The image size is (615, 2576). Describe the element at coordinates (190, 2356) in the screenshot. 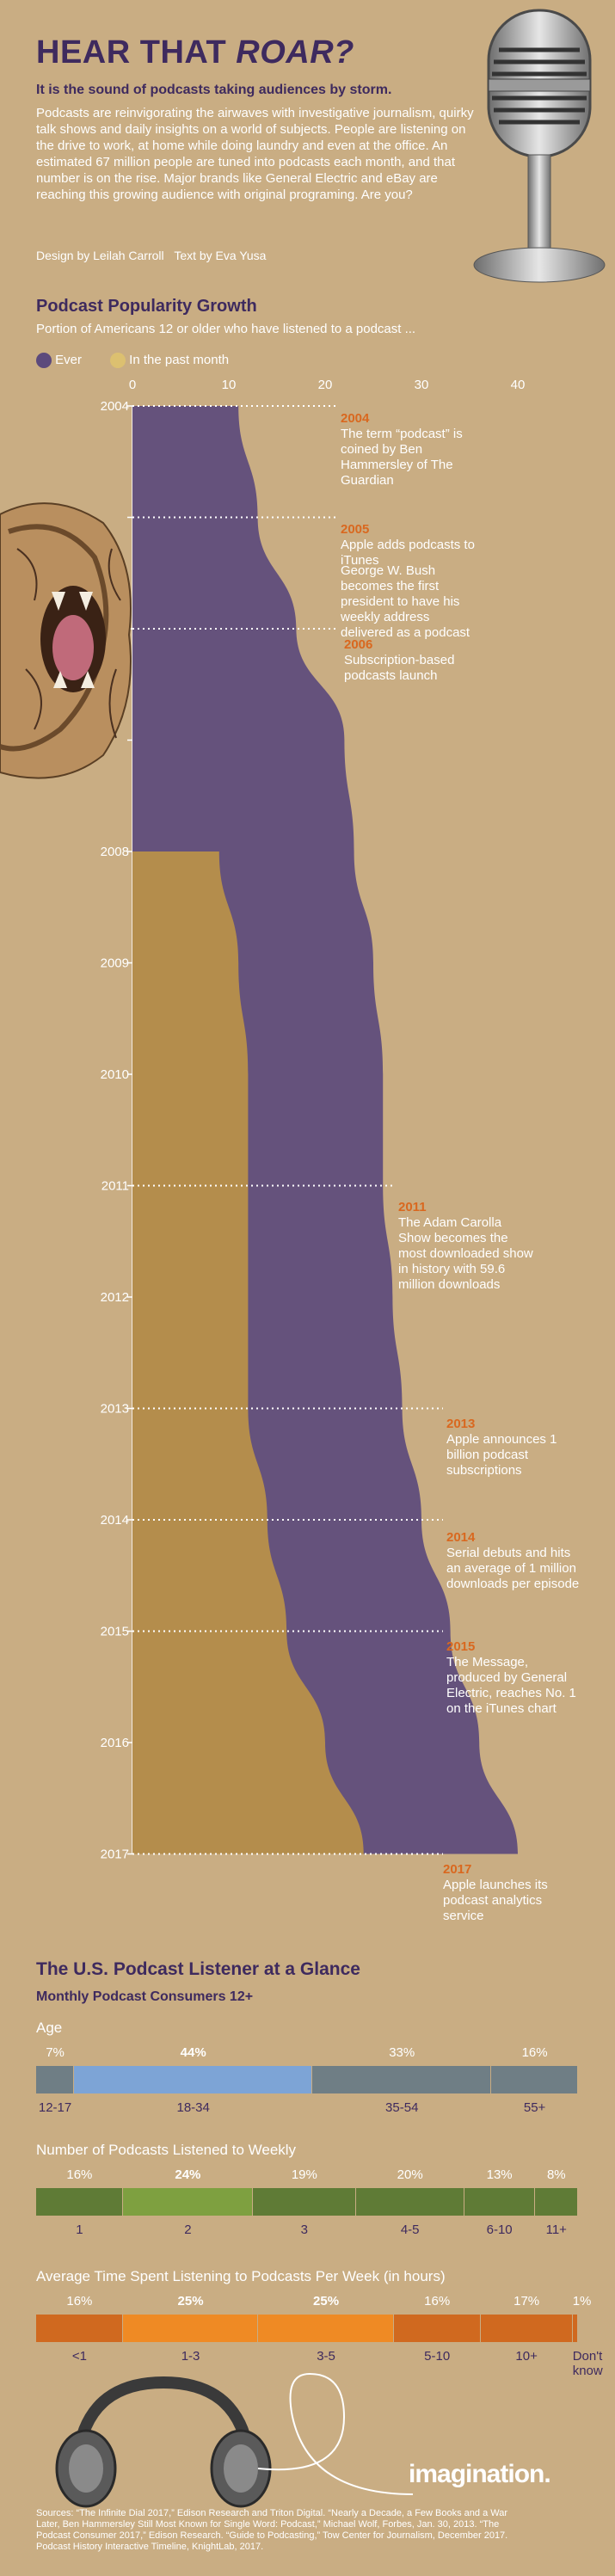

I see `bar-category-label: 1-3` at that location.